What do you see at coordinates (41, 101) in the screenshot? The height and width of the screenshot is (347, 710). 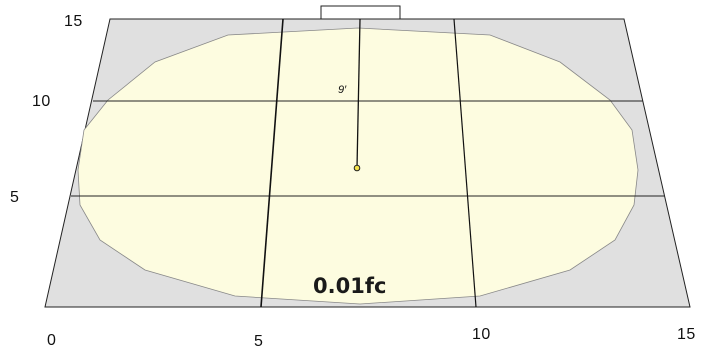 I see `left-tick-label-10: 10` at bounding box center [41, 101].